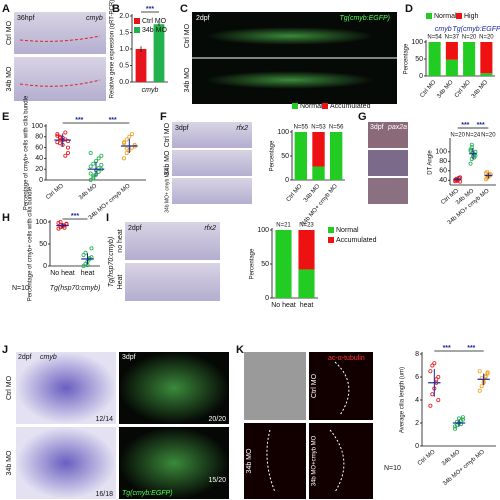  What do you see at coordinates (210, 228) in the screenshot?
I see `label: rfx2` at bounding box center [210, 228].